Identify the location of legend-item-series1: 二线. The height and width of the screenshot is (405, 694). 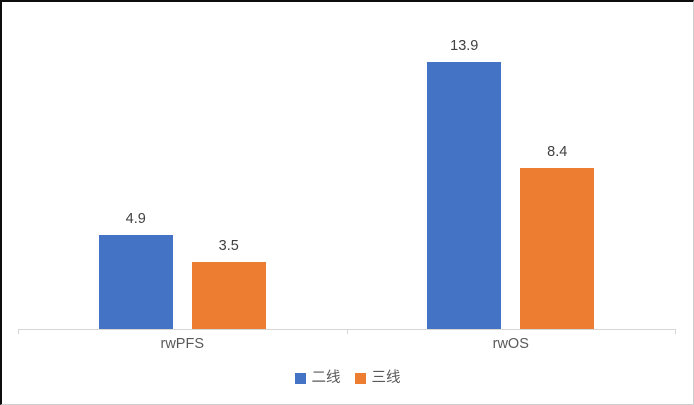
(317, 378).